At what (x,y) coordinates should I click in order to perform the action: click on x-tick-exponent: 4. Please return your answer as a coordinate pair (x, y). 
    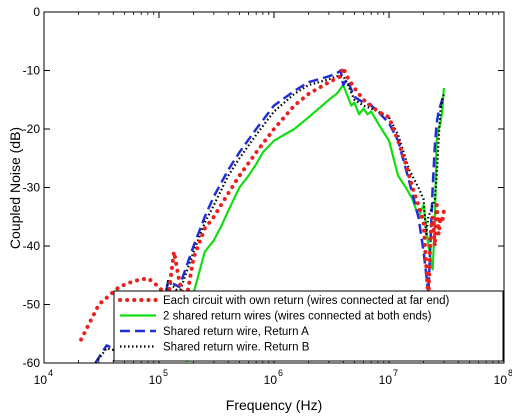
    Looking at the image, I should click on (50, 373).